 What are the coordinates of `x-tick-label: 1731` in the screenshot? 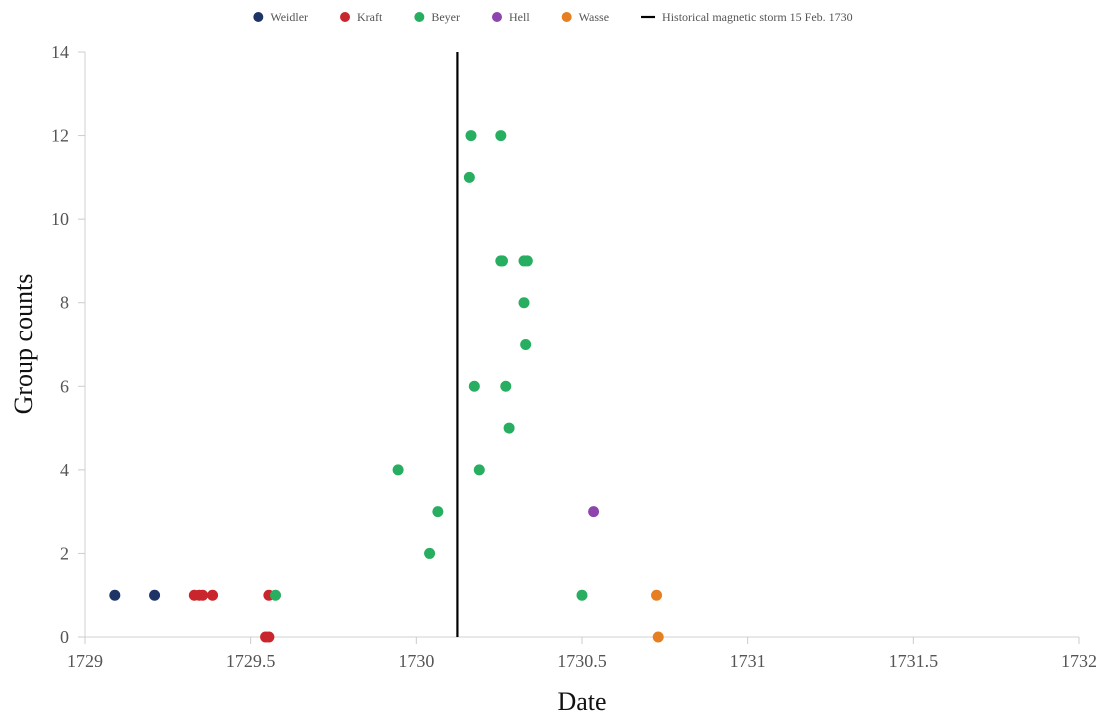 It's located at (748, 661).